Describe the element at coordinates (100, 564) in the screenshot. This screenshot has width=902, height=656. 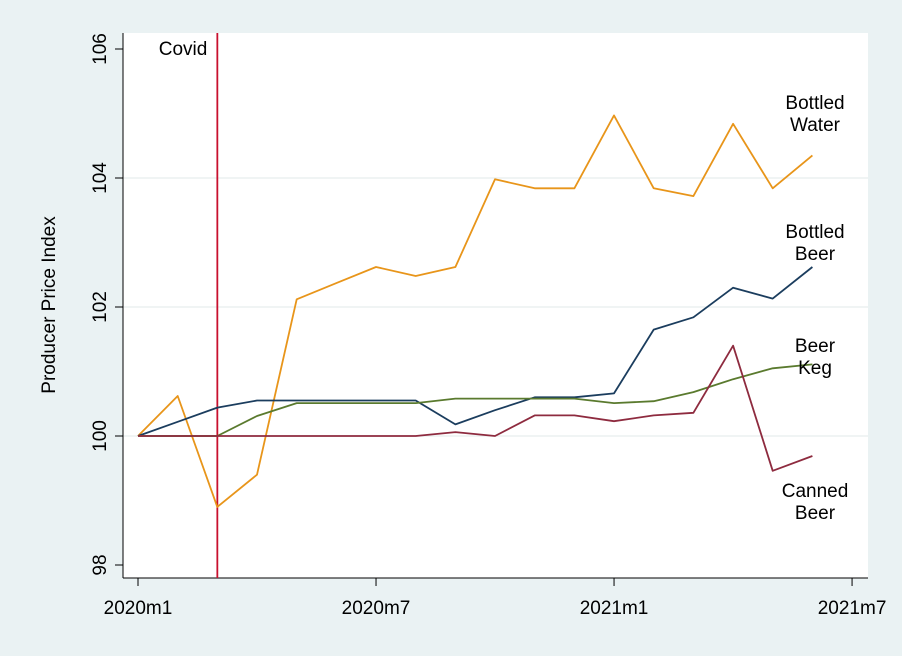
I see `y-tick-label: 98` at that location.